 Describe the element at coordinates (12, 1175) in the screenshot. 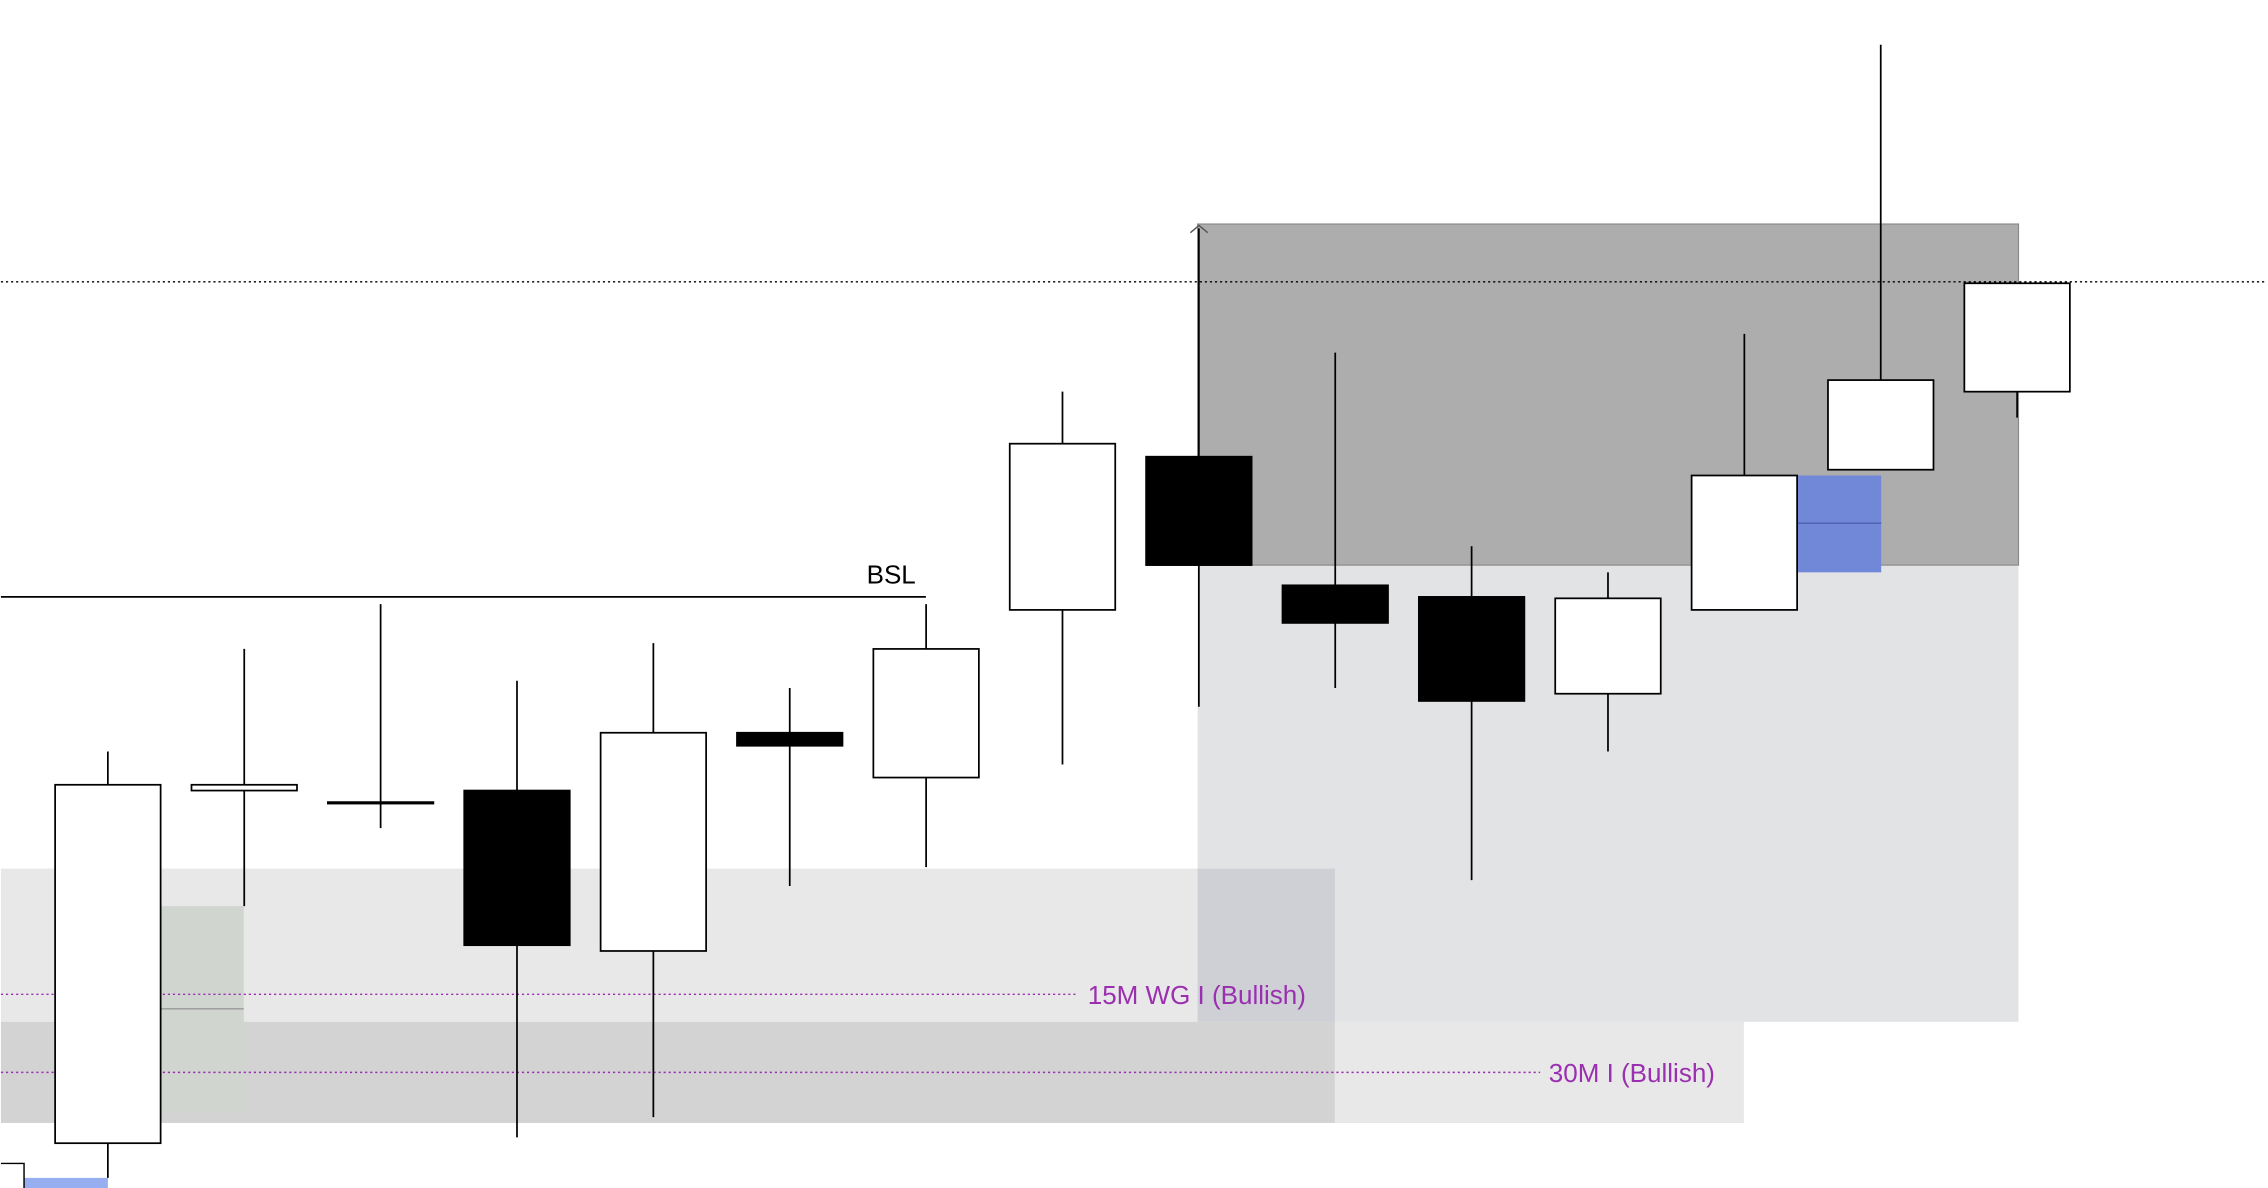

I see `partial-candle` at that location.